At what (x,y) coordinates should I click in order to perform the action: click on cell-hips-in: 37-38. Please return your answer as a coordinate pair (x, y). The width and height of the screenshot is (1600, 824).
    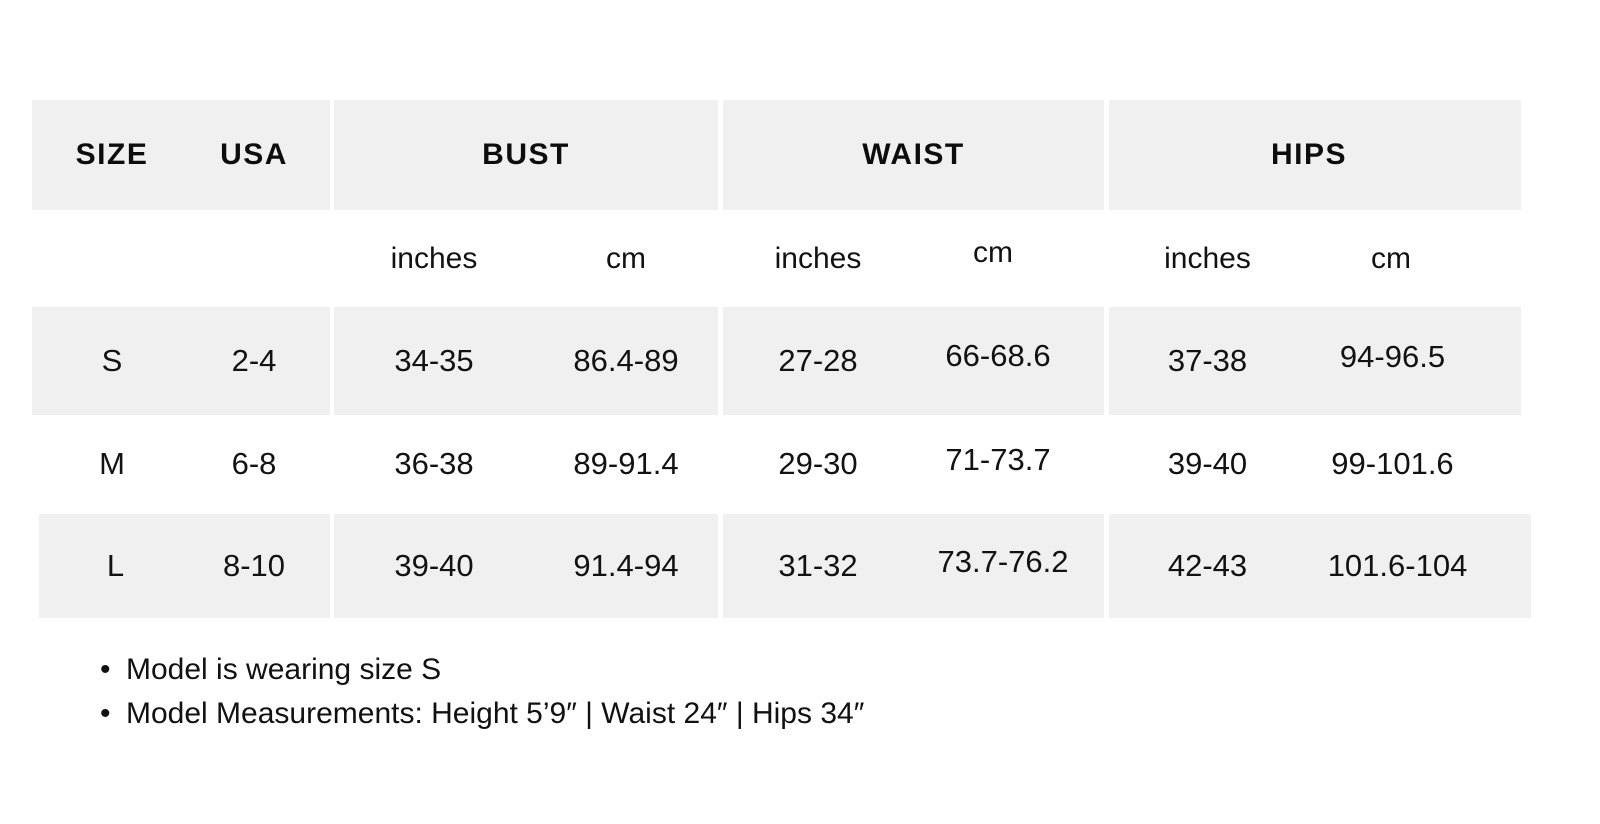
    Looking at the image, I should click on (1207, 360).